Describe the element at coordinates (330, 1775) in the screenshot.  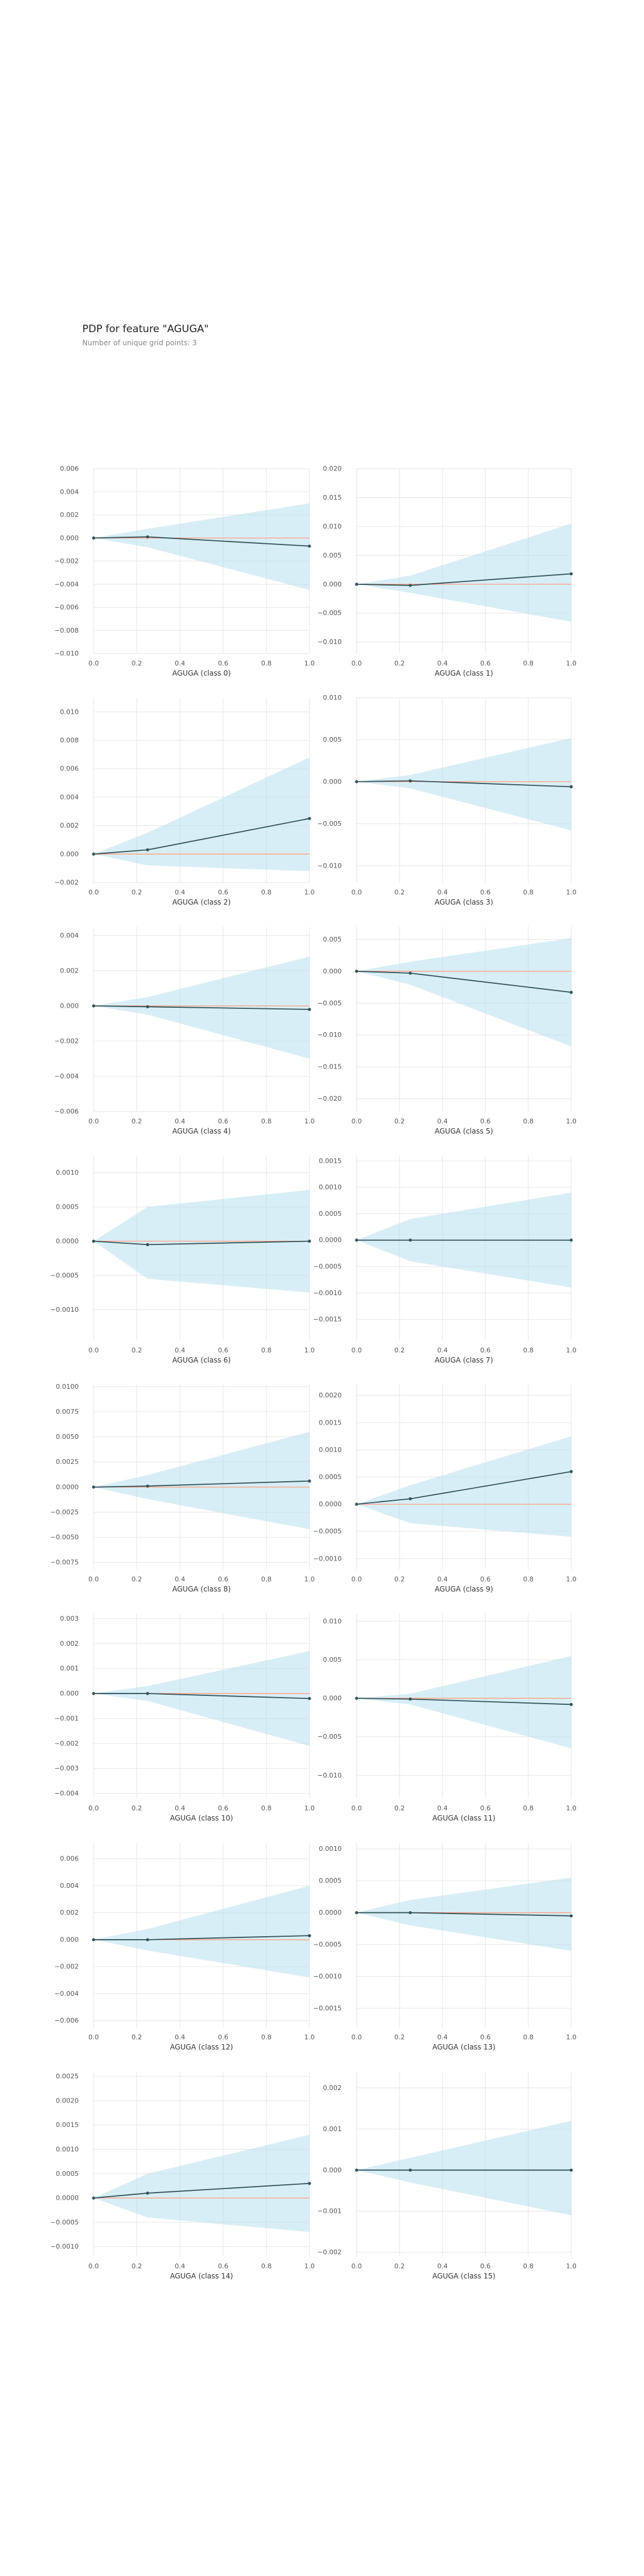
I see `y-tick-label: −0.010` at that location.